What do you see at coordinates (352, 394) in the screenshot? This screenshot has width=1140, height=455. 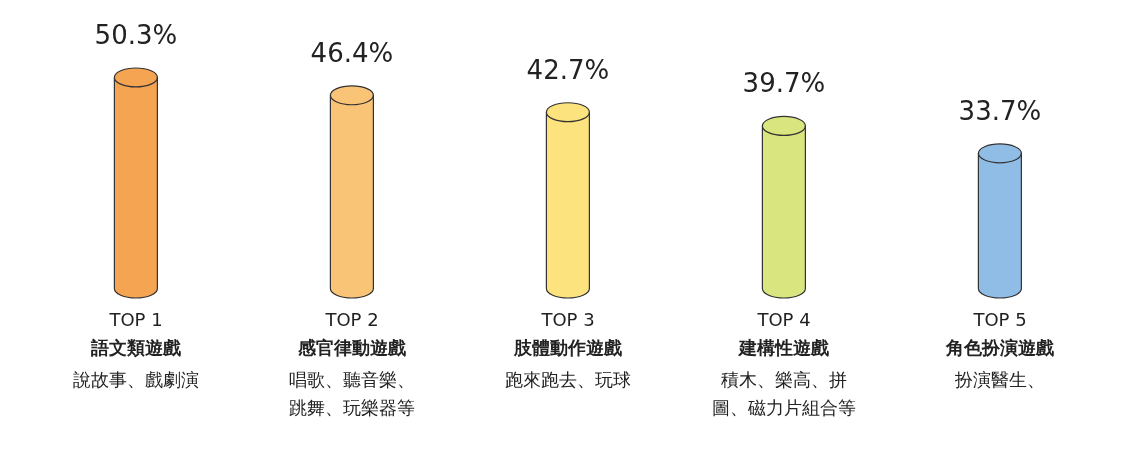 I see `text: 唱歌、聽音樂、跳舞、玩樂器等` at bounding box center [352, 394].